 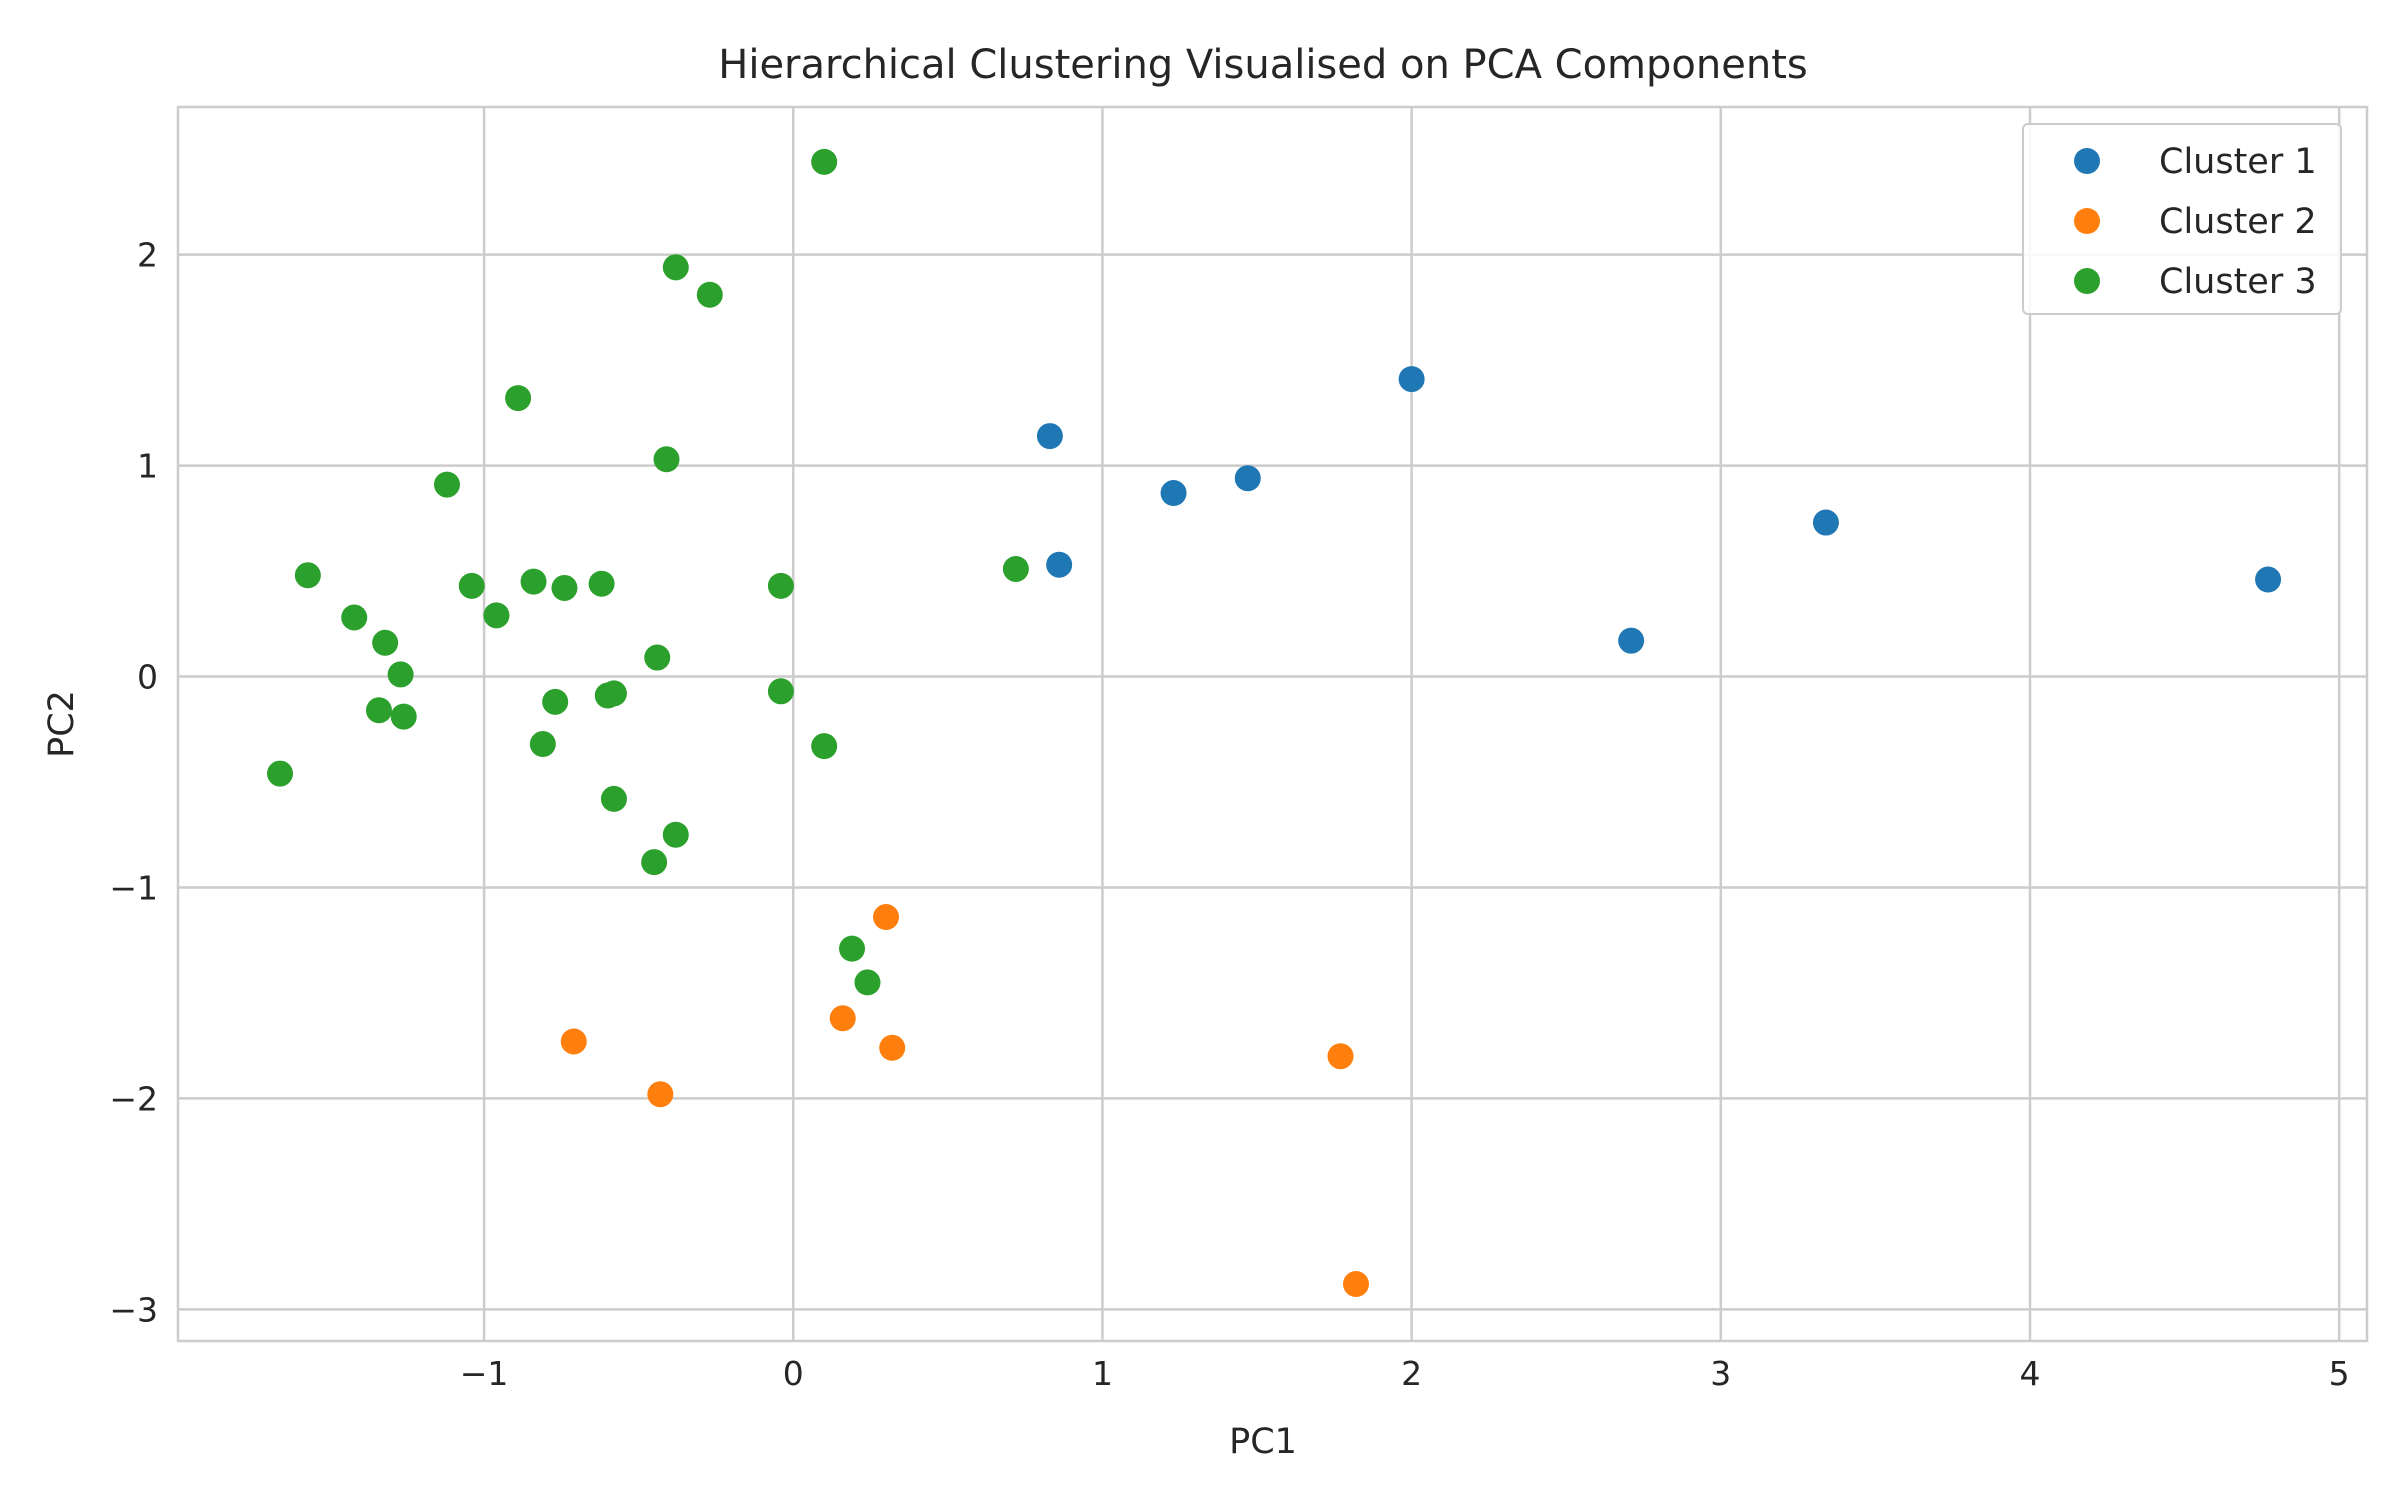 I want to click on x-tick-label: 4, so click(x=2029, y=1373).